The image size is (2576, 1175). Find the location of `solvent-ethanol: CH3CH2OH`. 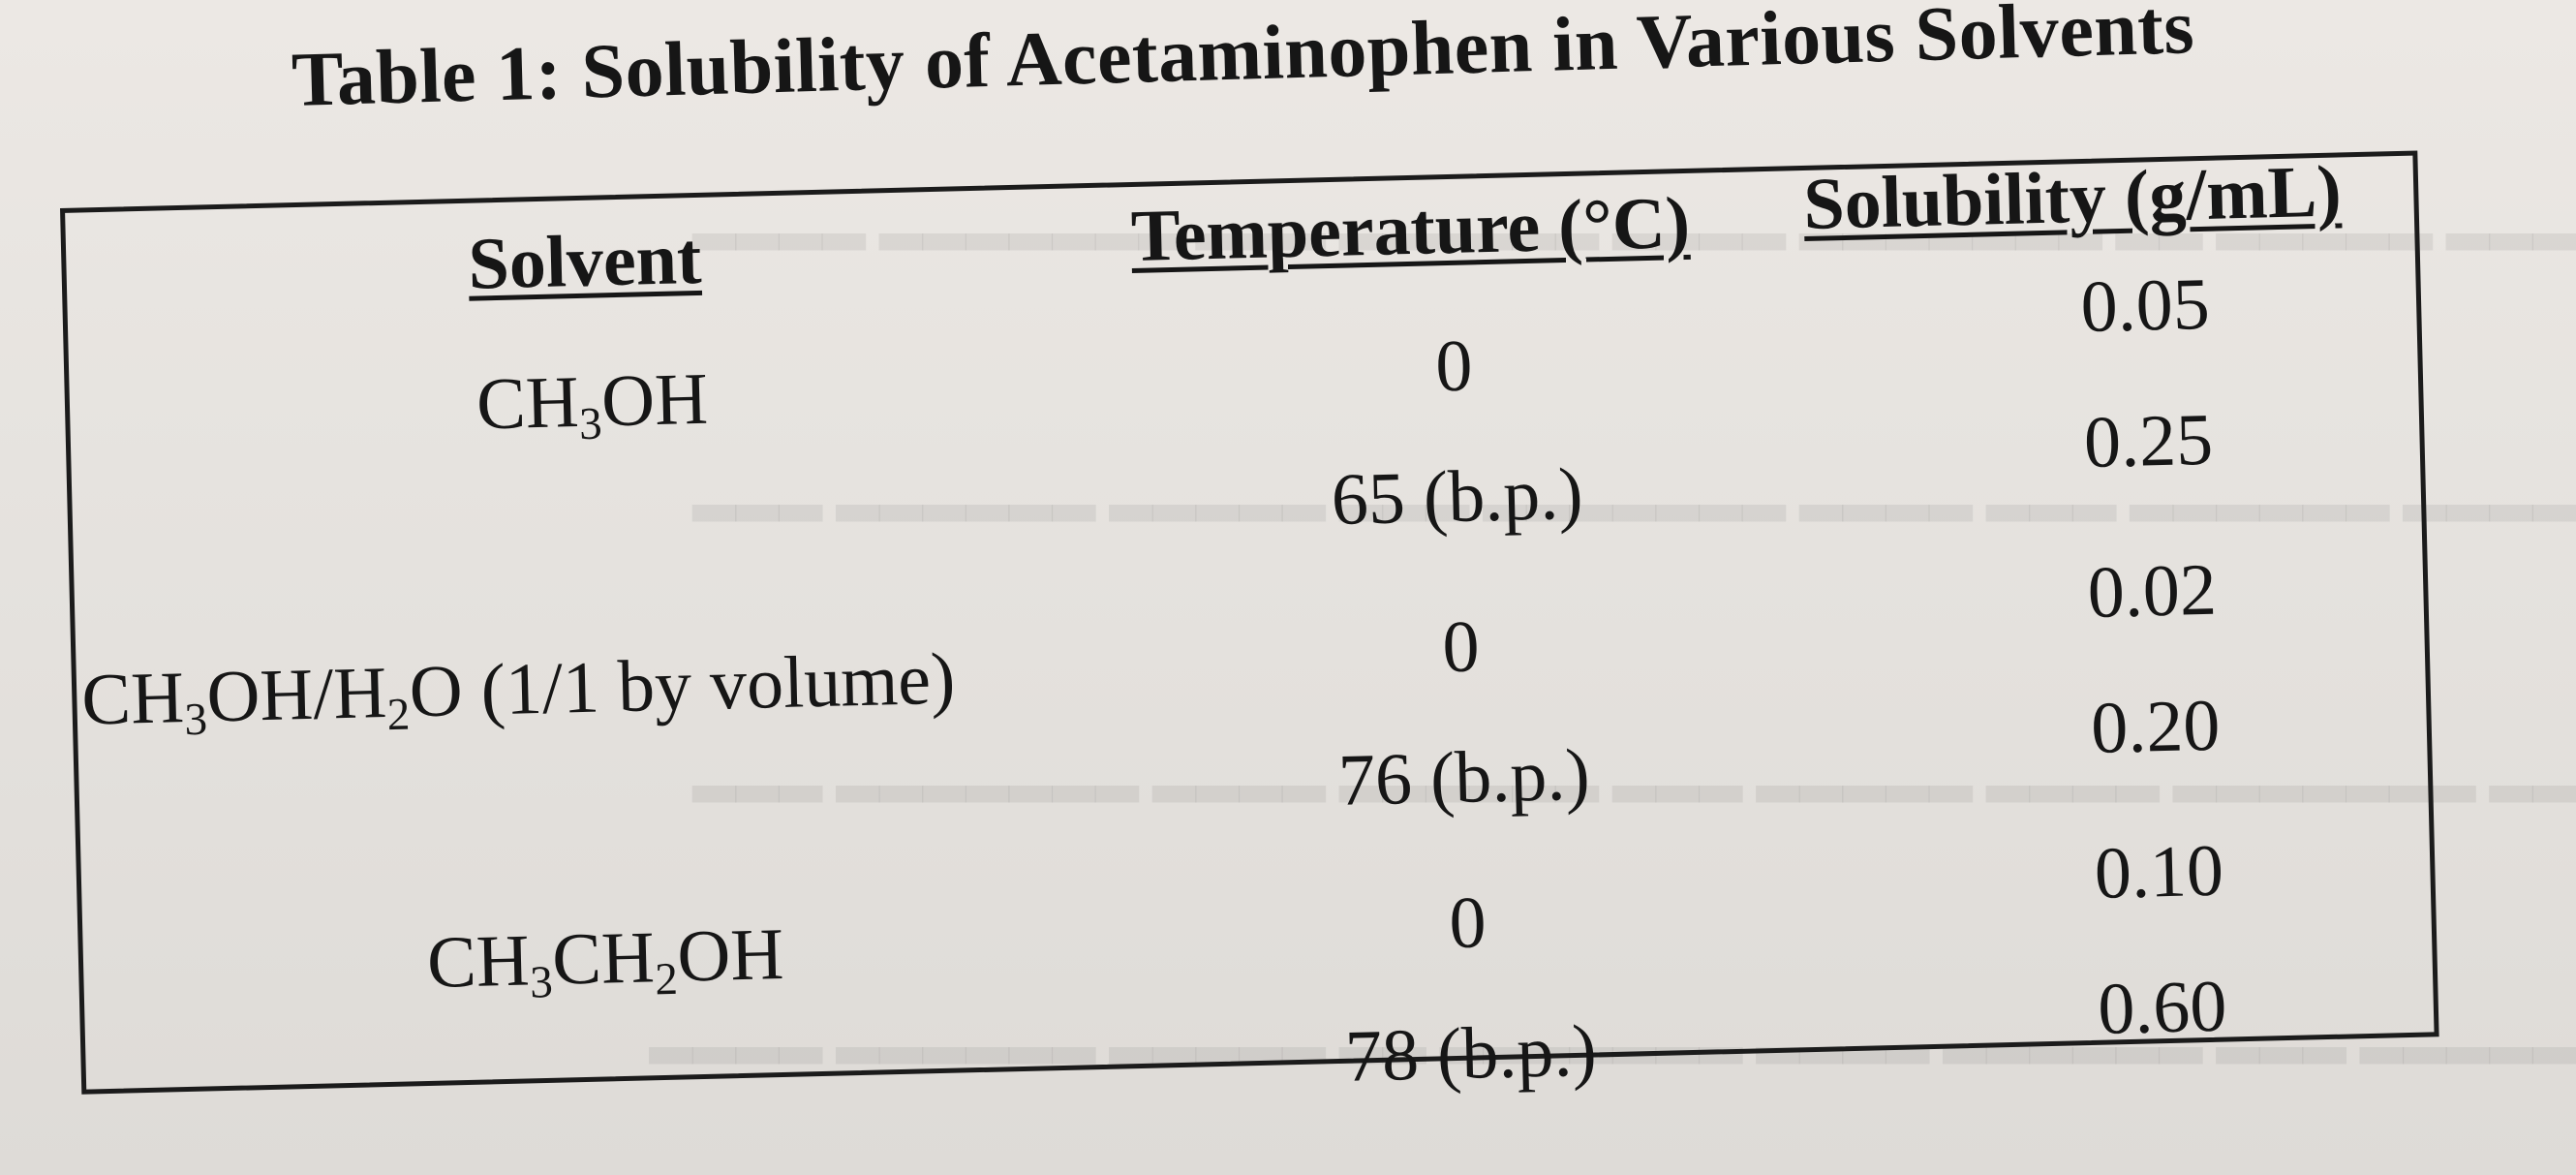

solvent-ethanol: CH3CH2OH is located at coordinates (605, 960).